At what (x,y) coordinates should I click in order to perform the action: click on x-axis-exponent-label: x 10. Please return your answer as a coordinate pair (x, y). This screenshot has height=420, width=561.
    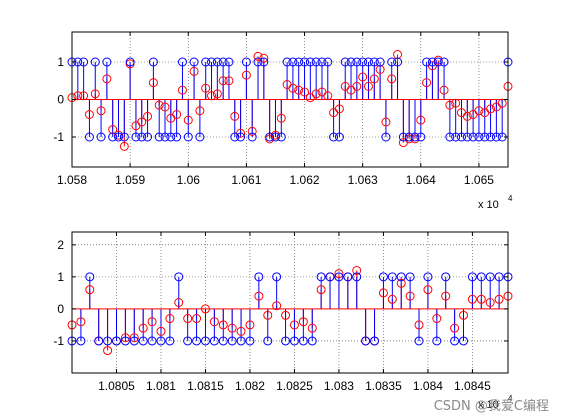
    Looking at the image, I should click on (488, 205).